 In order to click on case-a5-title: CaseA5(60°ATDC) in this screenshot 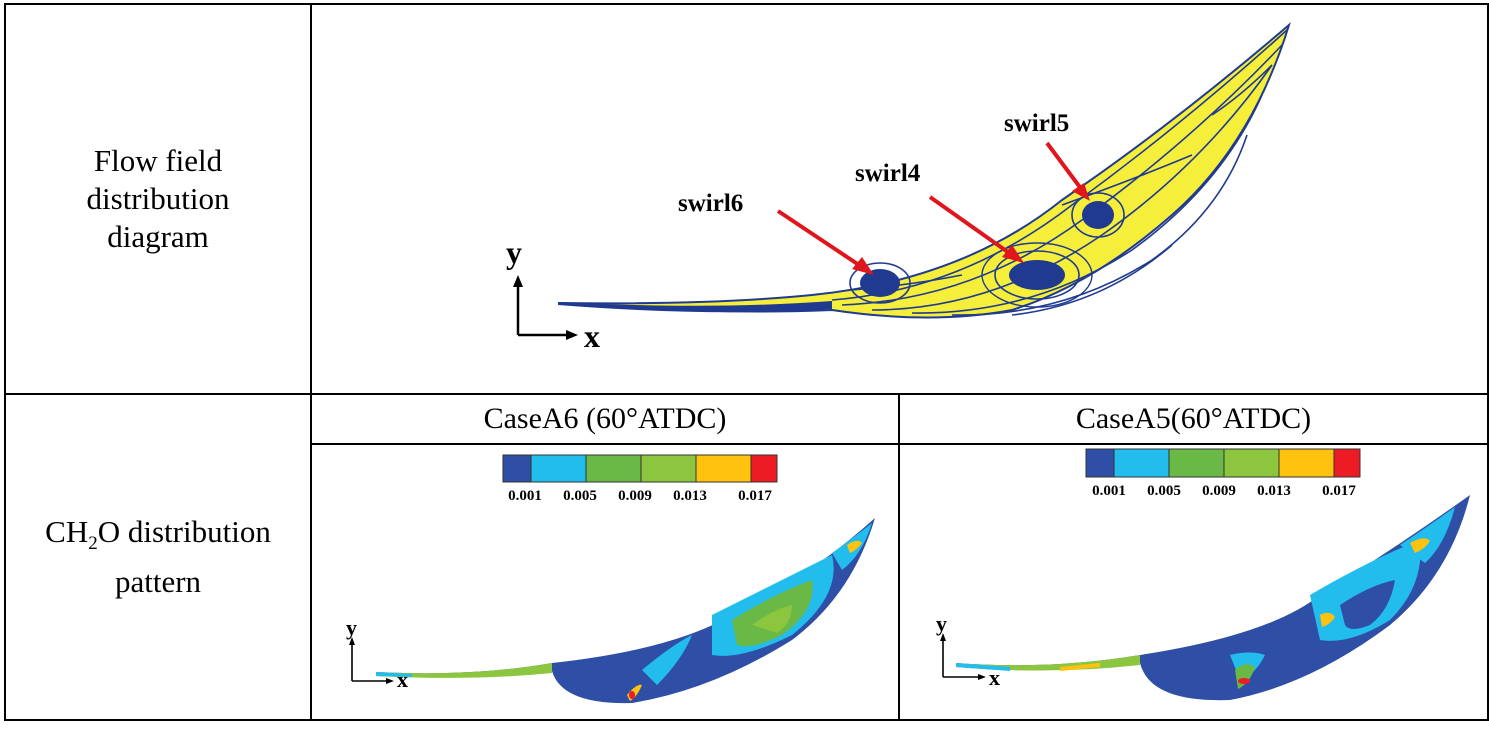, I will do `click(1193, 419)`.